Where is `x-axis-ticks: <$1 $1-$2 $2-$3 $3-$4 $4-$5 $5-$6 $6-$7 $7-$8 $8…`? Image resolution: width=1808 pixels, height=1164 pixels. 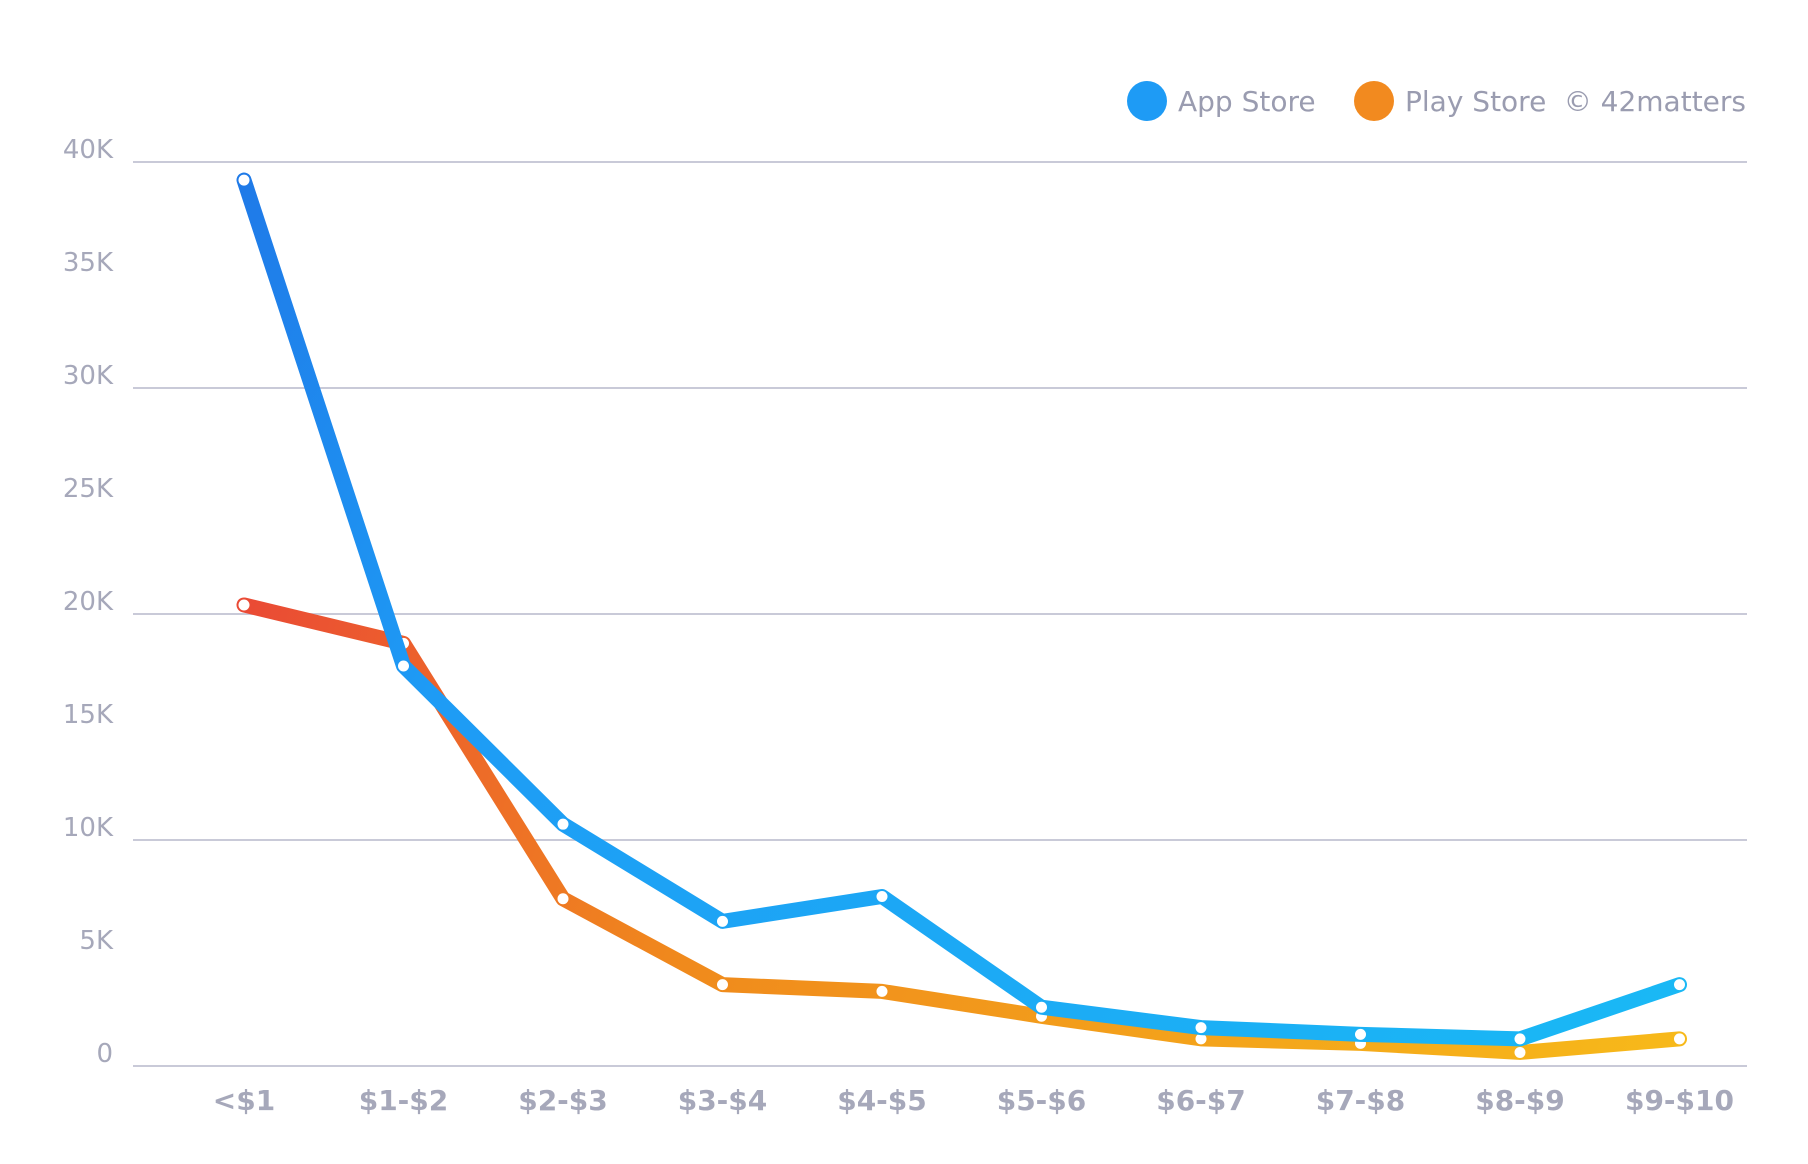 x-axis-ticks: <$1 $1-$2 $2-$3 $3-$4 $4-$5 $5-$6 $6-$7 $7-$8 $8… is located at coordinates (973, 1100).